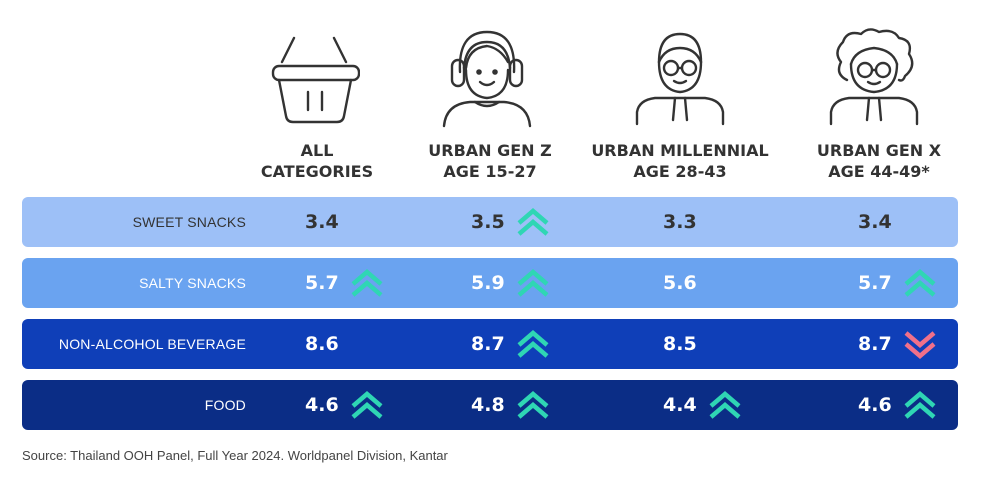 This screenshot has height=478, width=982. I want to click on column-header-line: AGE 44-49*, so click(879, 171).